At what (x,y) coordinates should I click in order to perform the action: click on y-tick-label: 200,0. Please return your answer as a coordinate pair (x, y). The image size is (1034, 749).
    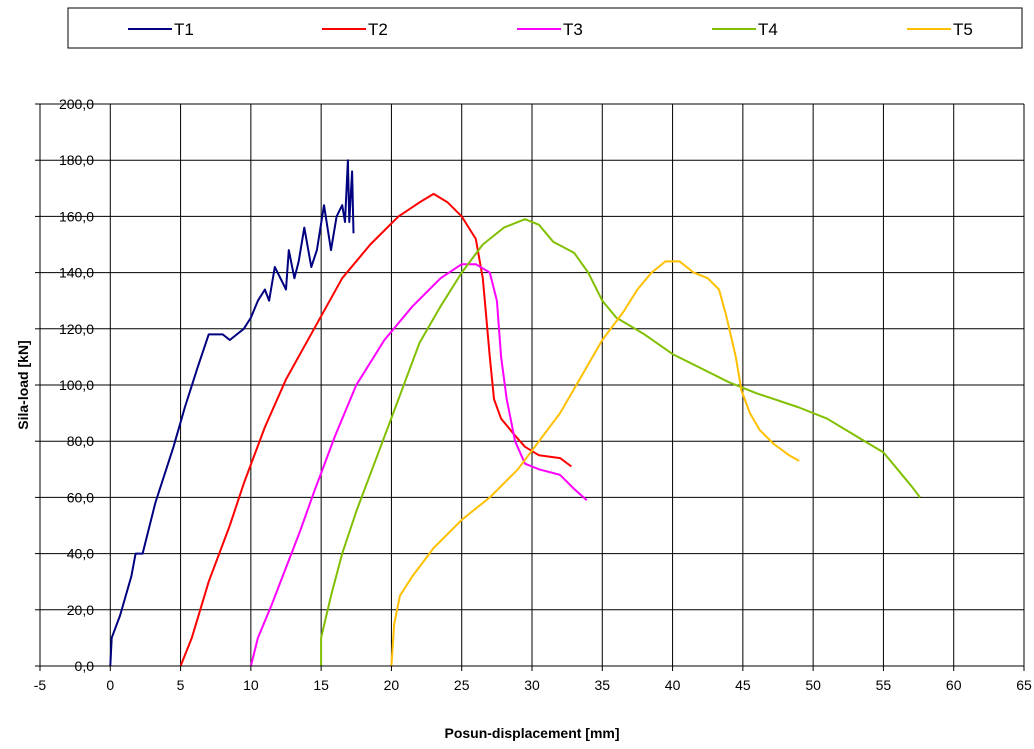
    Looking at the image, I should click on (76, 104).